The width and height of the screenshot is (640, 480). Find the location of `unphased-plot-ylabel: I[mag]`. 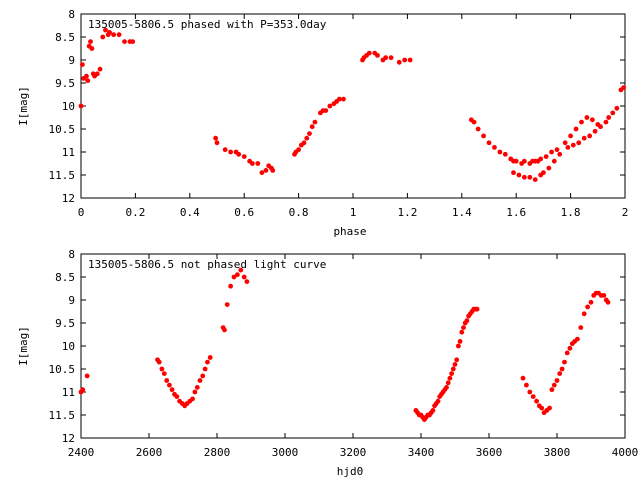

unphased-plot-ylabel: I[mag] is located at coordinates (23, 346).